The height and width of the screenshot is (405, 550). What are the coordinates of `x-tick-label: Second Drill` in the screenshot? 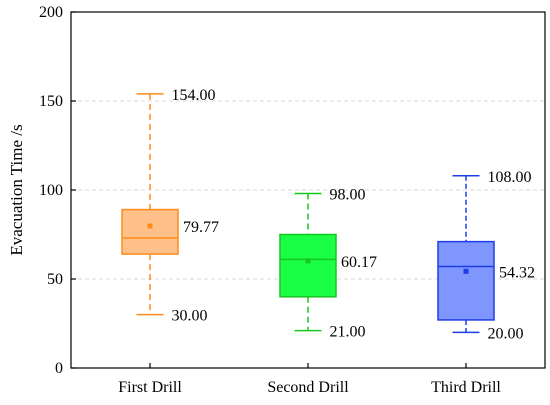 It's located at (308, 387).